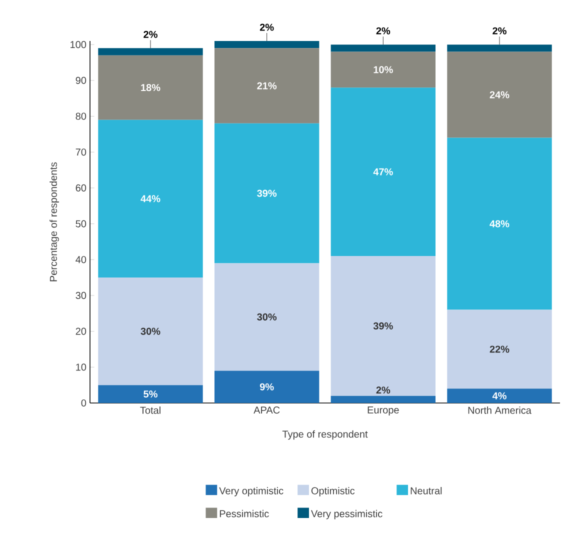  I want to click on legend-label: Neutral, so click(426, 490).